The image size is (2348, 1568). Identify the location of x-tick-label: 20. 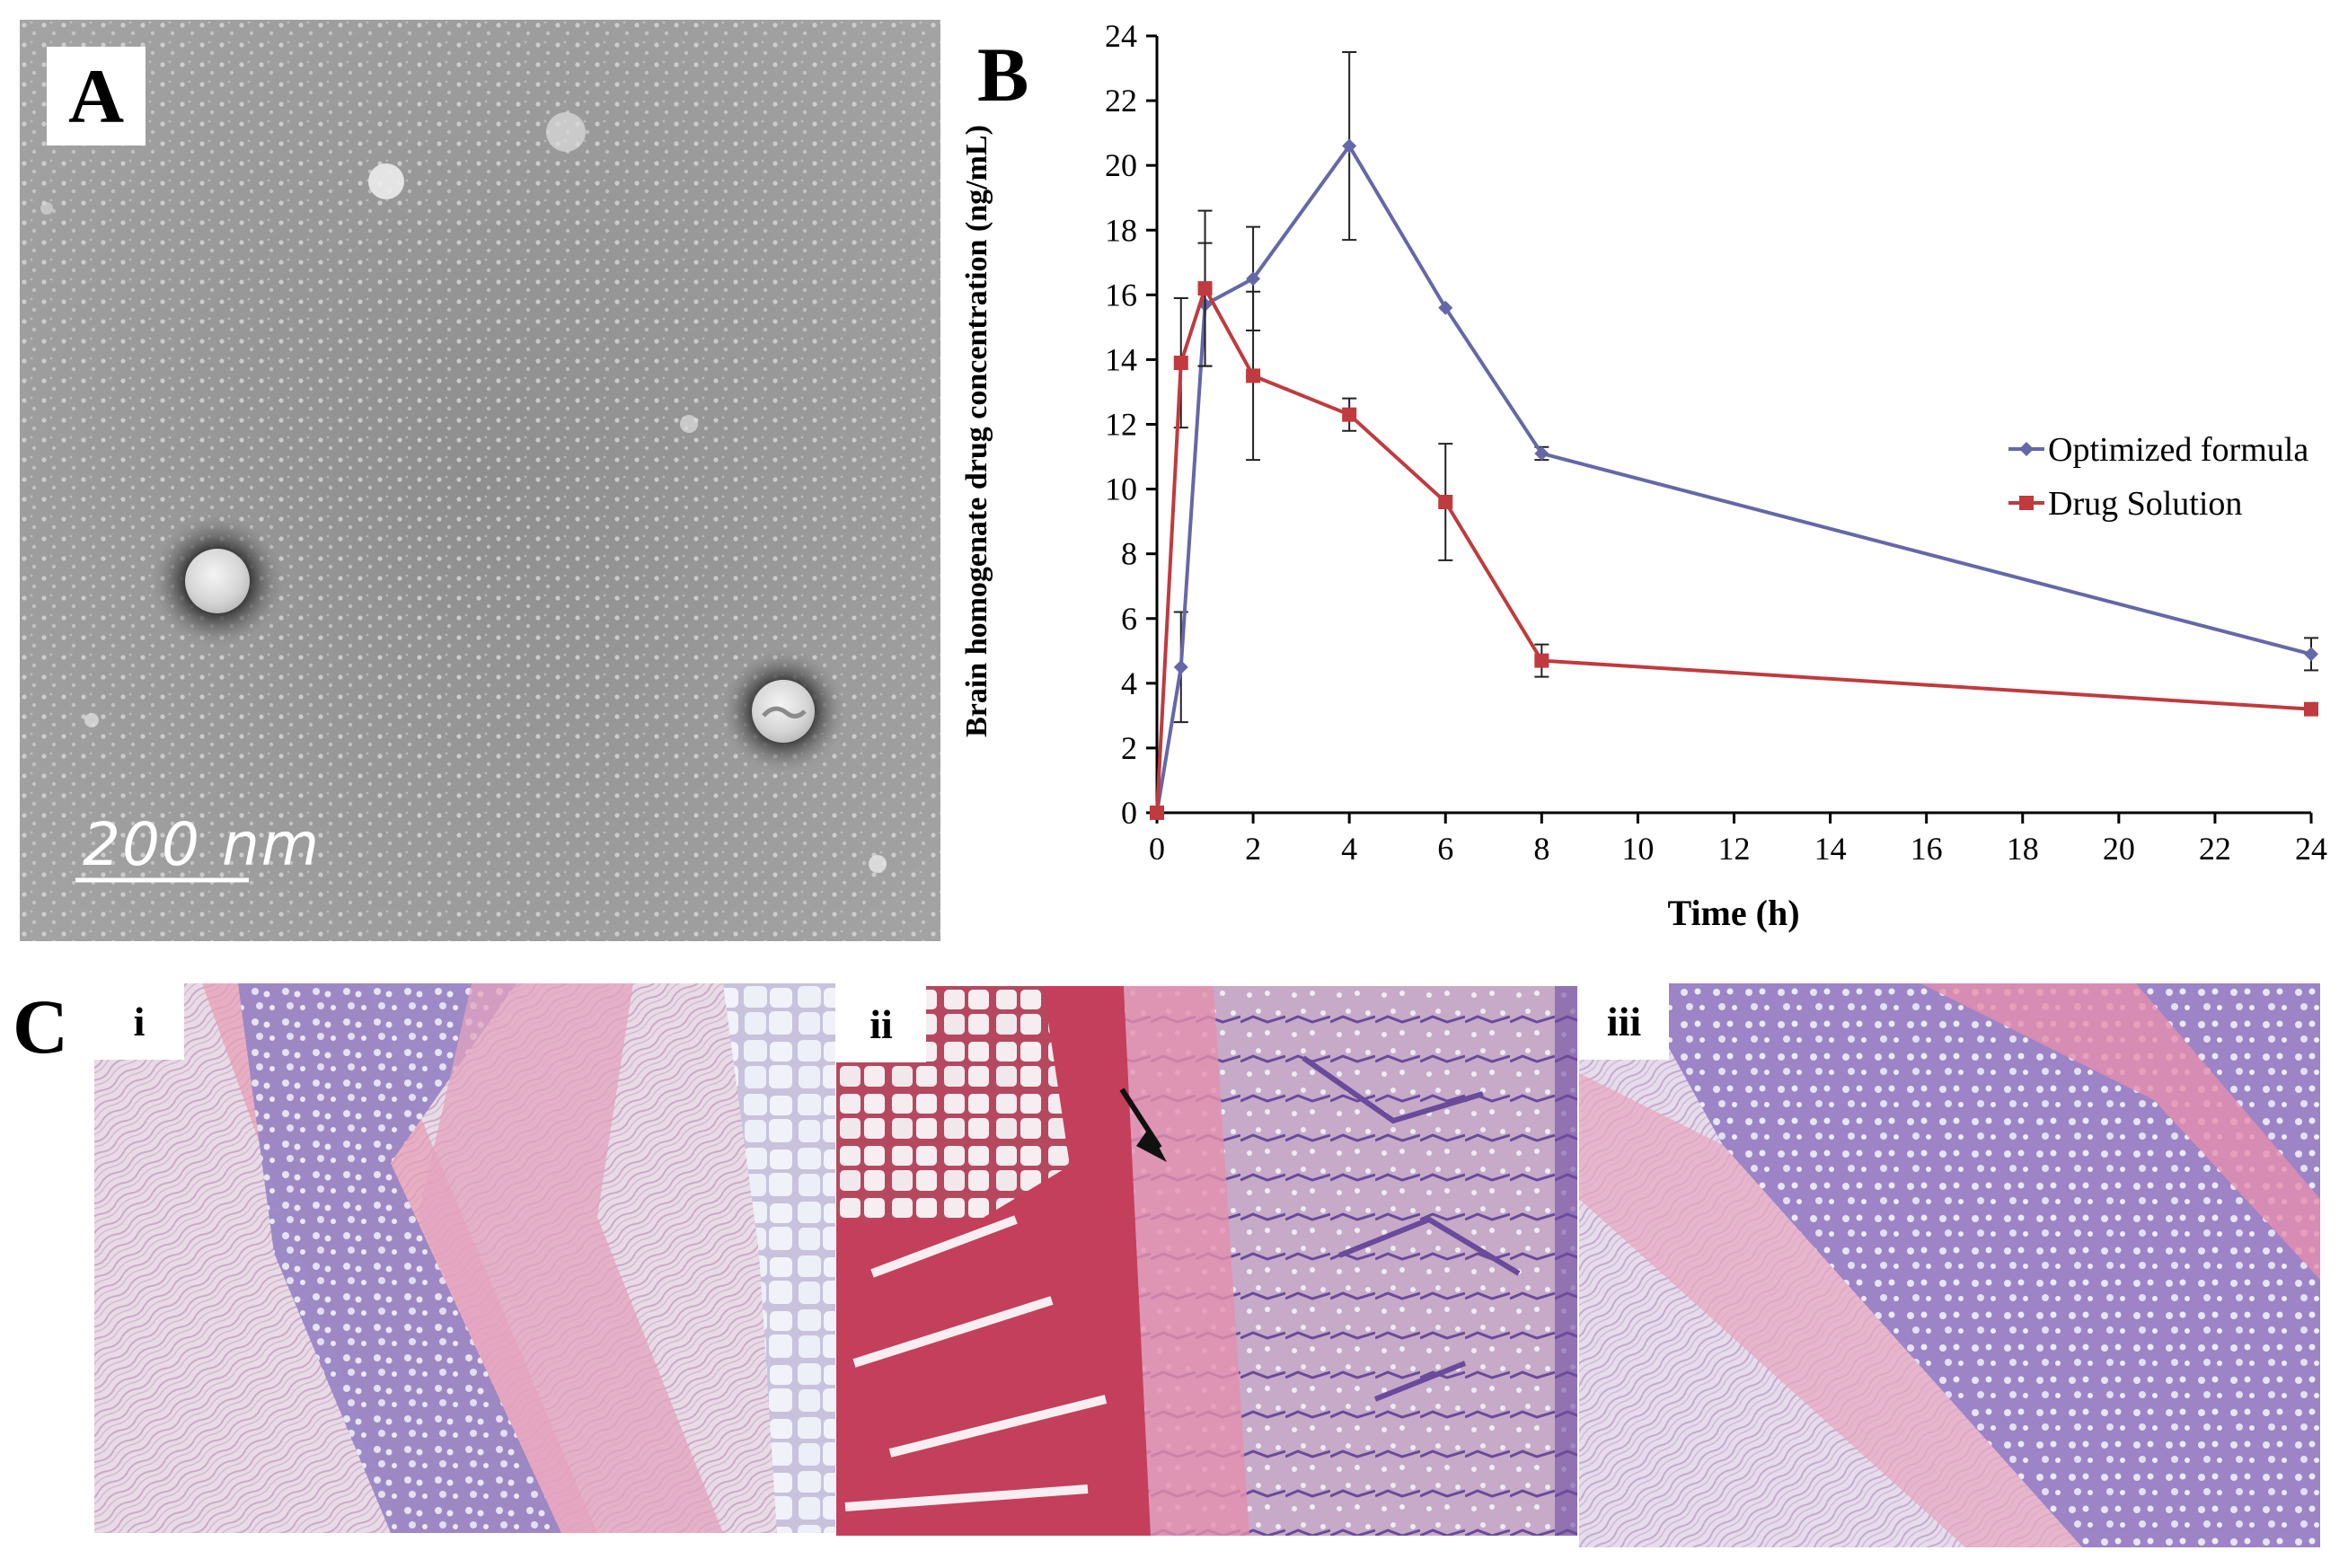
(2119, 849).